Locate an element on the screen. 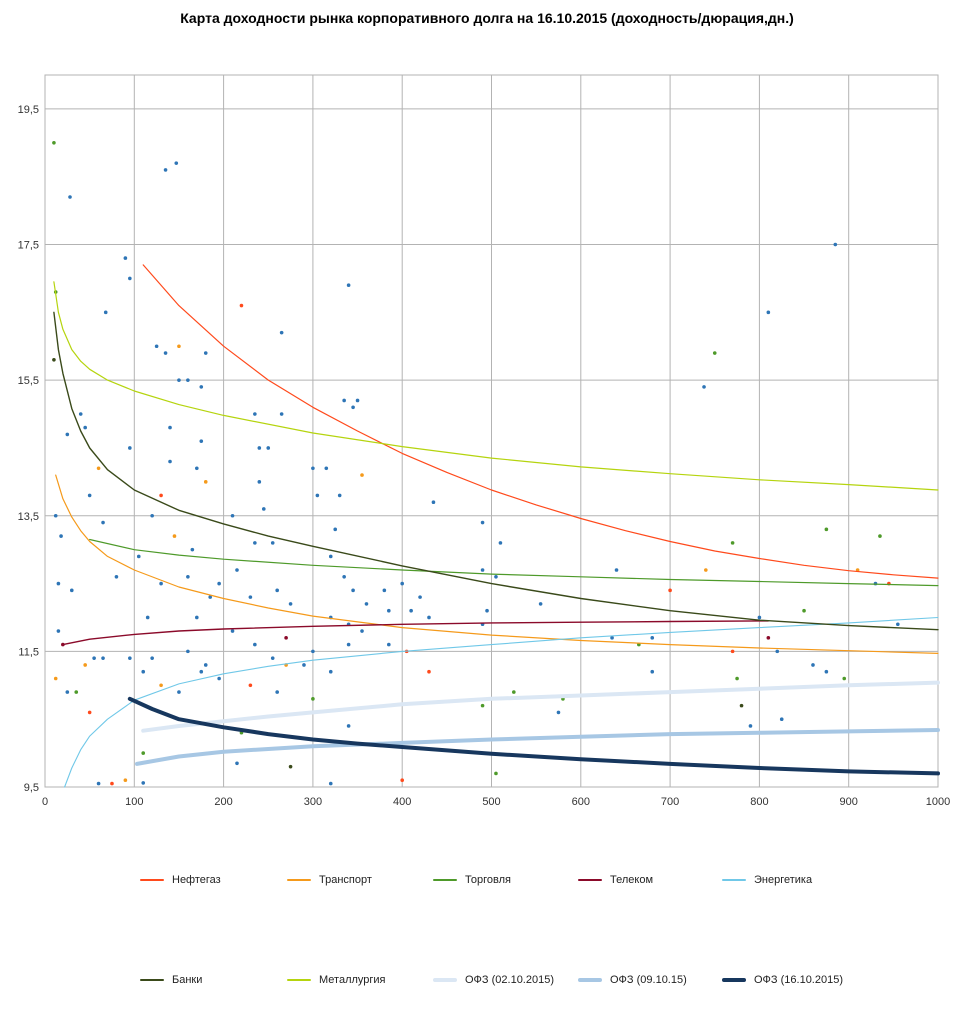 The height and width of the screenshot is (1029, 974). x-tick-label: 200 is located at coordinates (223, 802).